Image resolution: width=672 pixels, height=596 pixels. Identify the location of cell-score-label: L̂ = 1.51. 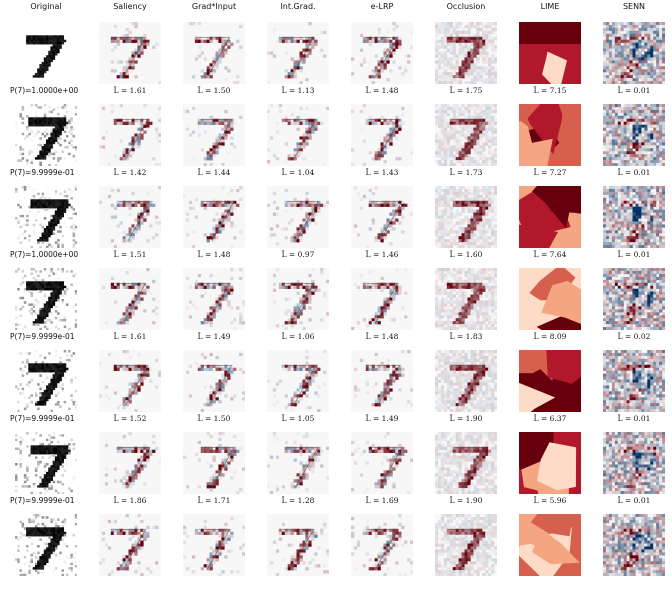
(130, 254).